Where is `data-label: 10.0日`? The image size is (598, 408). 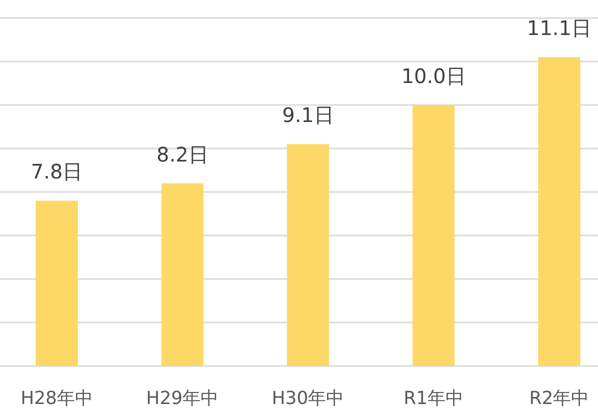
data-label: 10.0日 is located at coordinates (433, 76).